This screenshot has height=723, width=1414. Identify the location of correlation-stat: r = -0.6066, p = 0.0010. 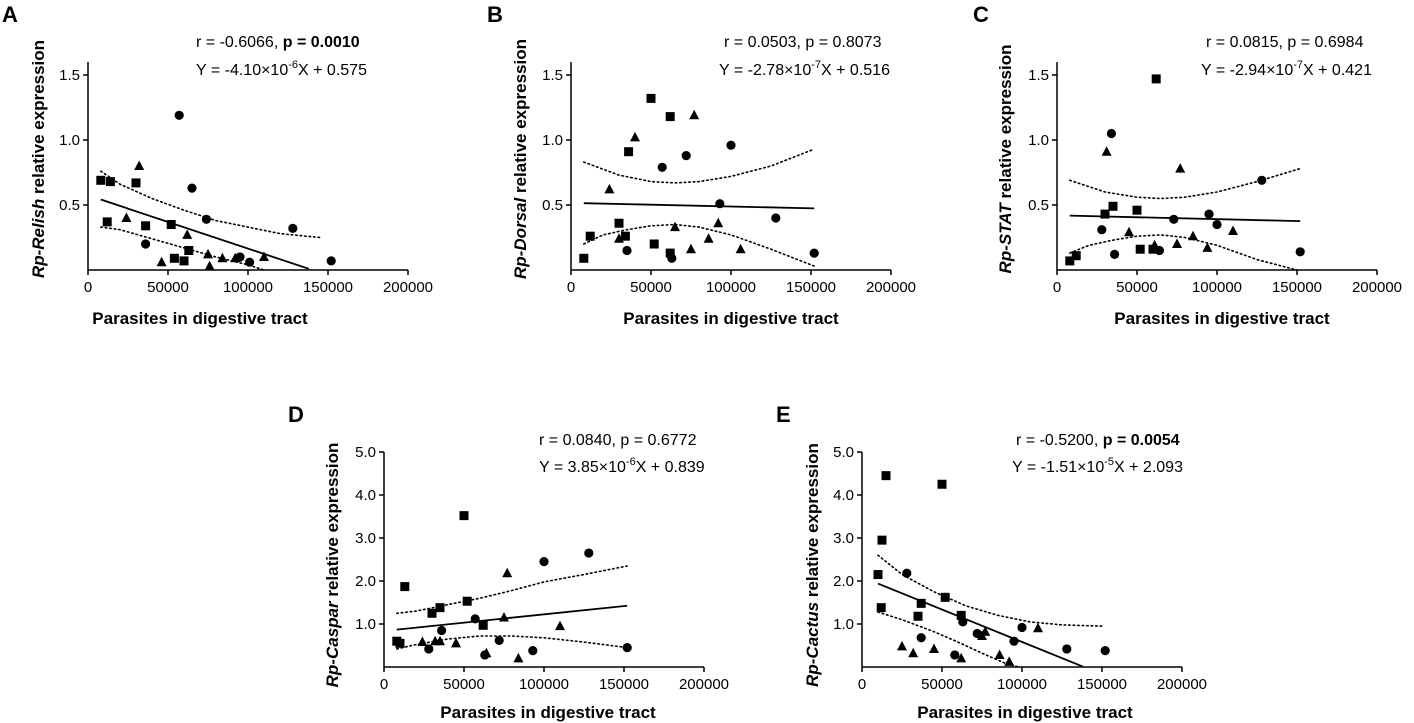
(278, 42).